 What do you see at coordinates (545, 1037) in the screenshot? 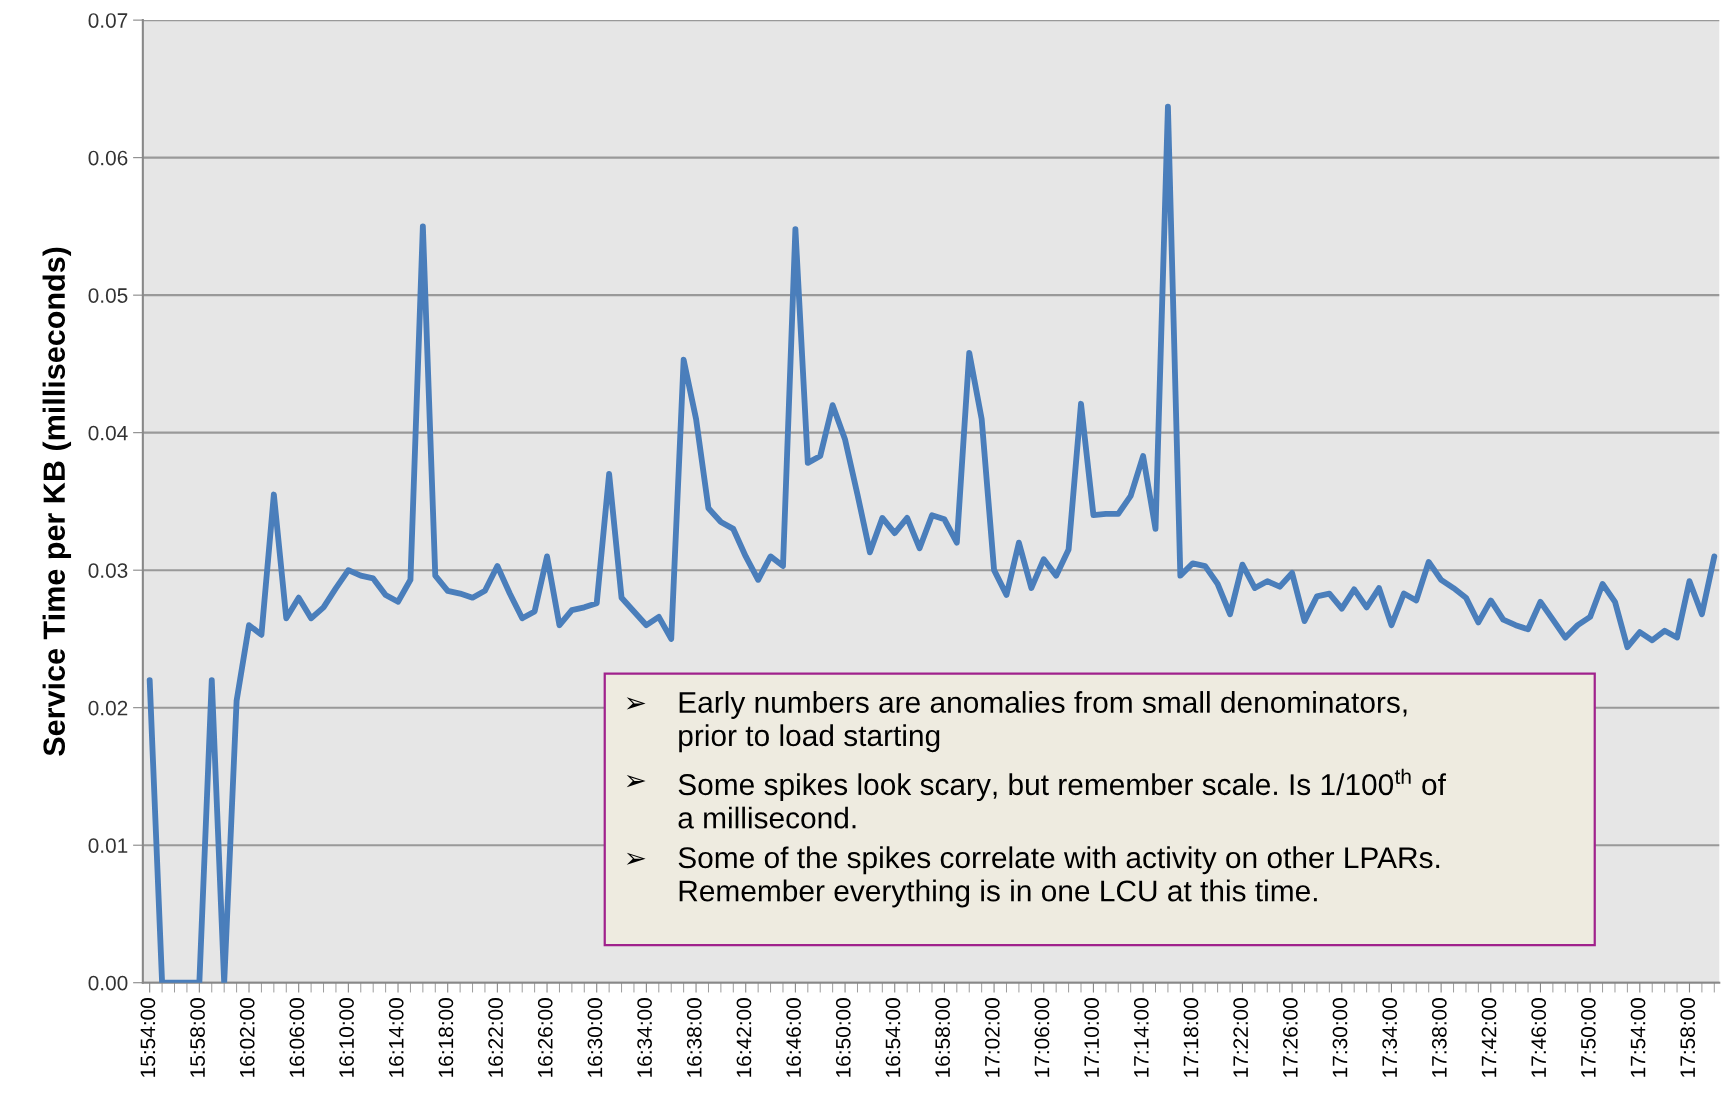
I see `x-tick-label: 16:26:00` at bounding box center [545, 1037].